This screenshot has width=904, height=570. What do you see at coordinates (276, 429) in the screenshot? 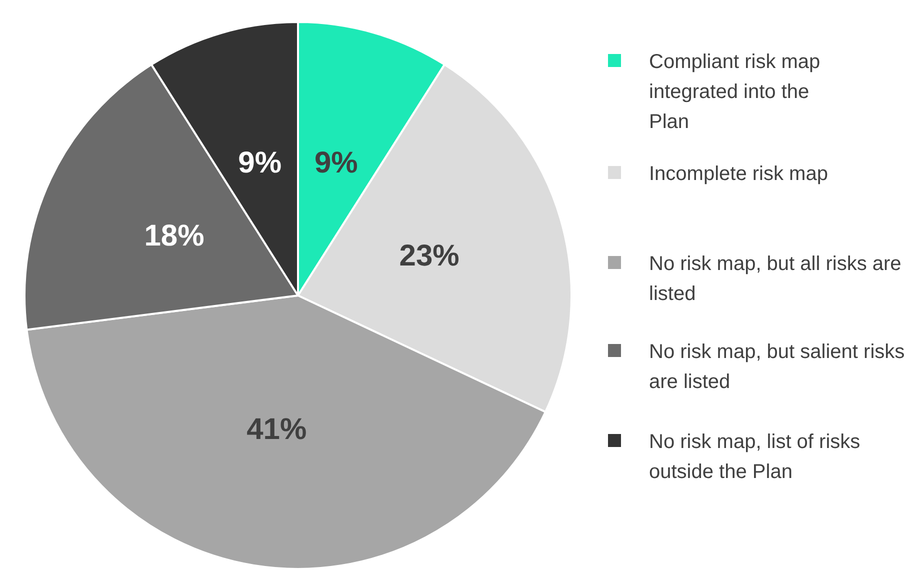
I see `data-label: 41%` at bounding box center [276, 429].